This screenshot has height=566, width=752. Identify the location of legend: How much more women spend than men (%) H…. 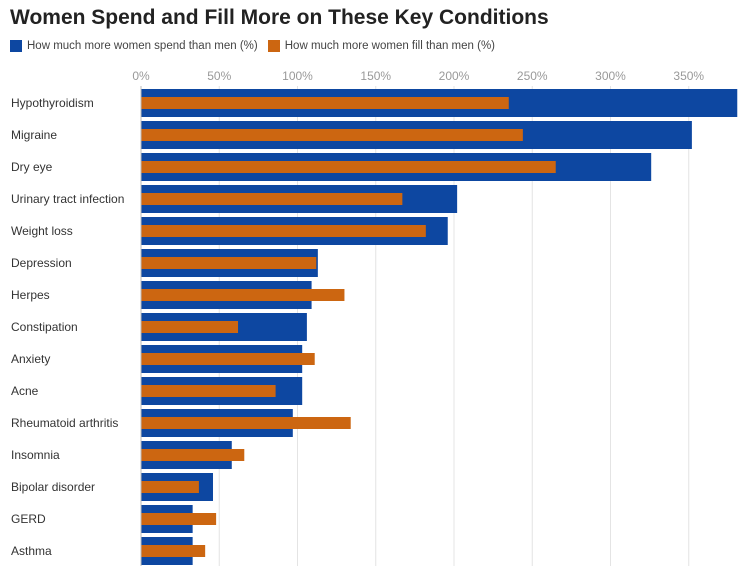
(257, 46).